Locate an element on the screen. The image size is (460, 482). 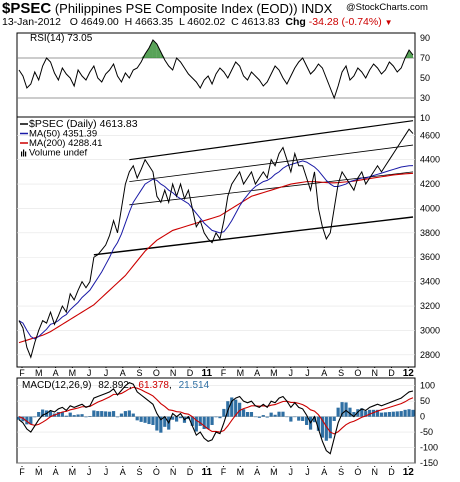
macd-legend-histogram: 21.514 is located at coordinates (194, 385).